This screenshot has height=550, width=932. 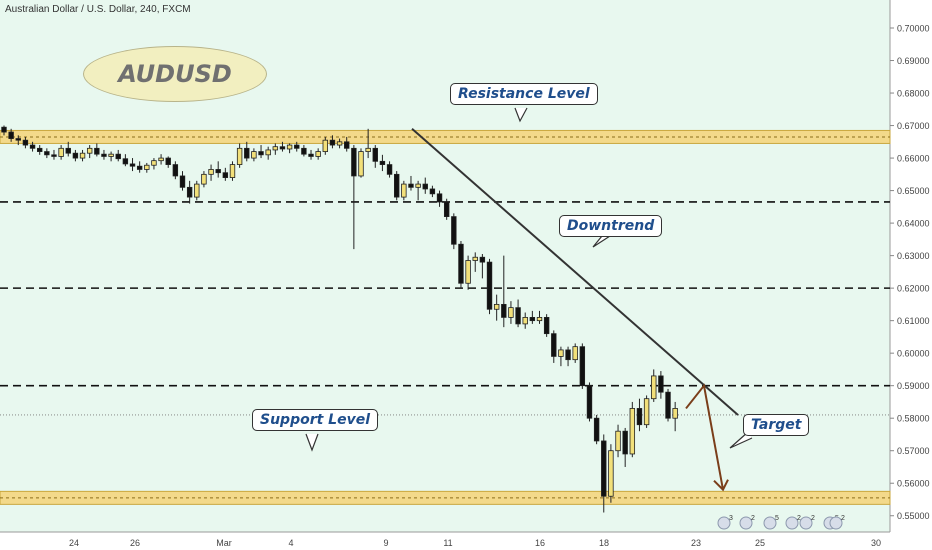 What do you see at coordinates (604, 543) in the screenshot?
I see `x-tick-label: 18` at bounding box center [604, 543].